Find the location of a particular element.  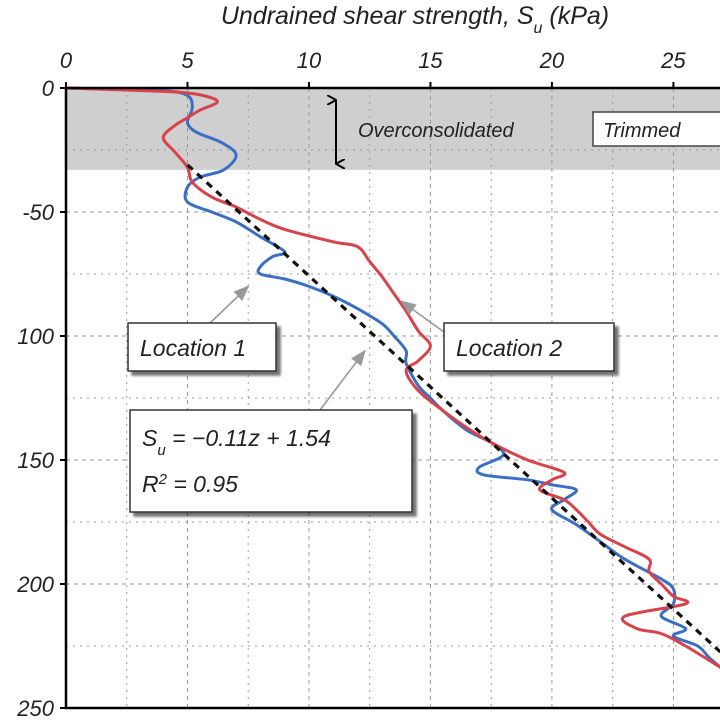

location-1-callout: Location 1 is located at coordinates (202, 328).